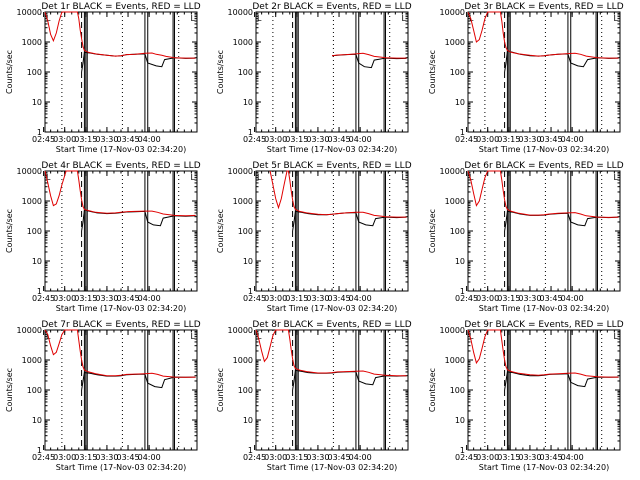 Image resolution: width=640 pixels, height=480 pixels. Describe the element at coordinates (120, 325) in the screenshot. I see `panel-title: Det 7r BLACK = Events, RED = LLD` at that location.